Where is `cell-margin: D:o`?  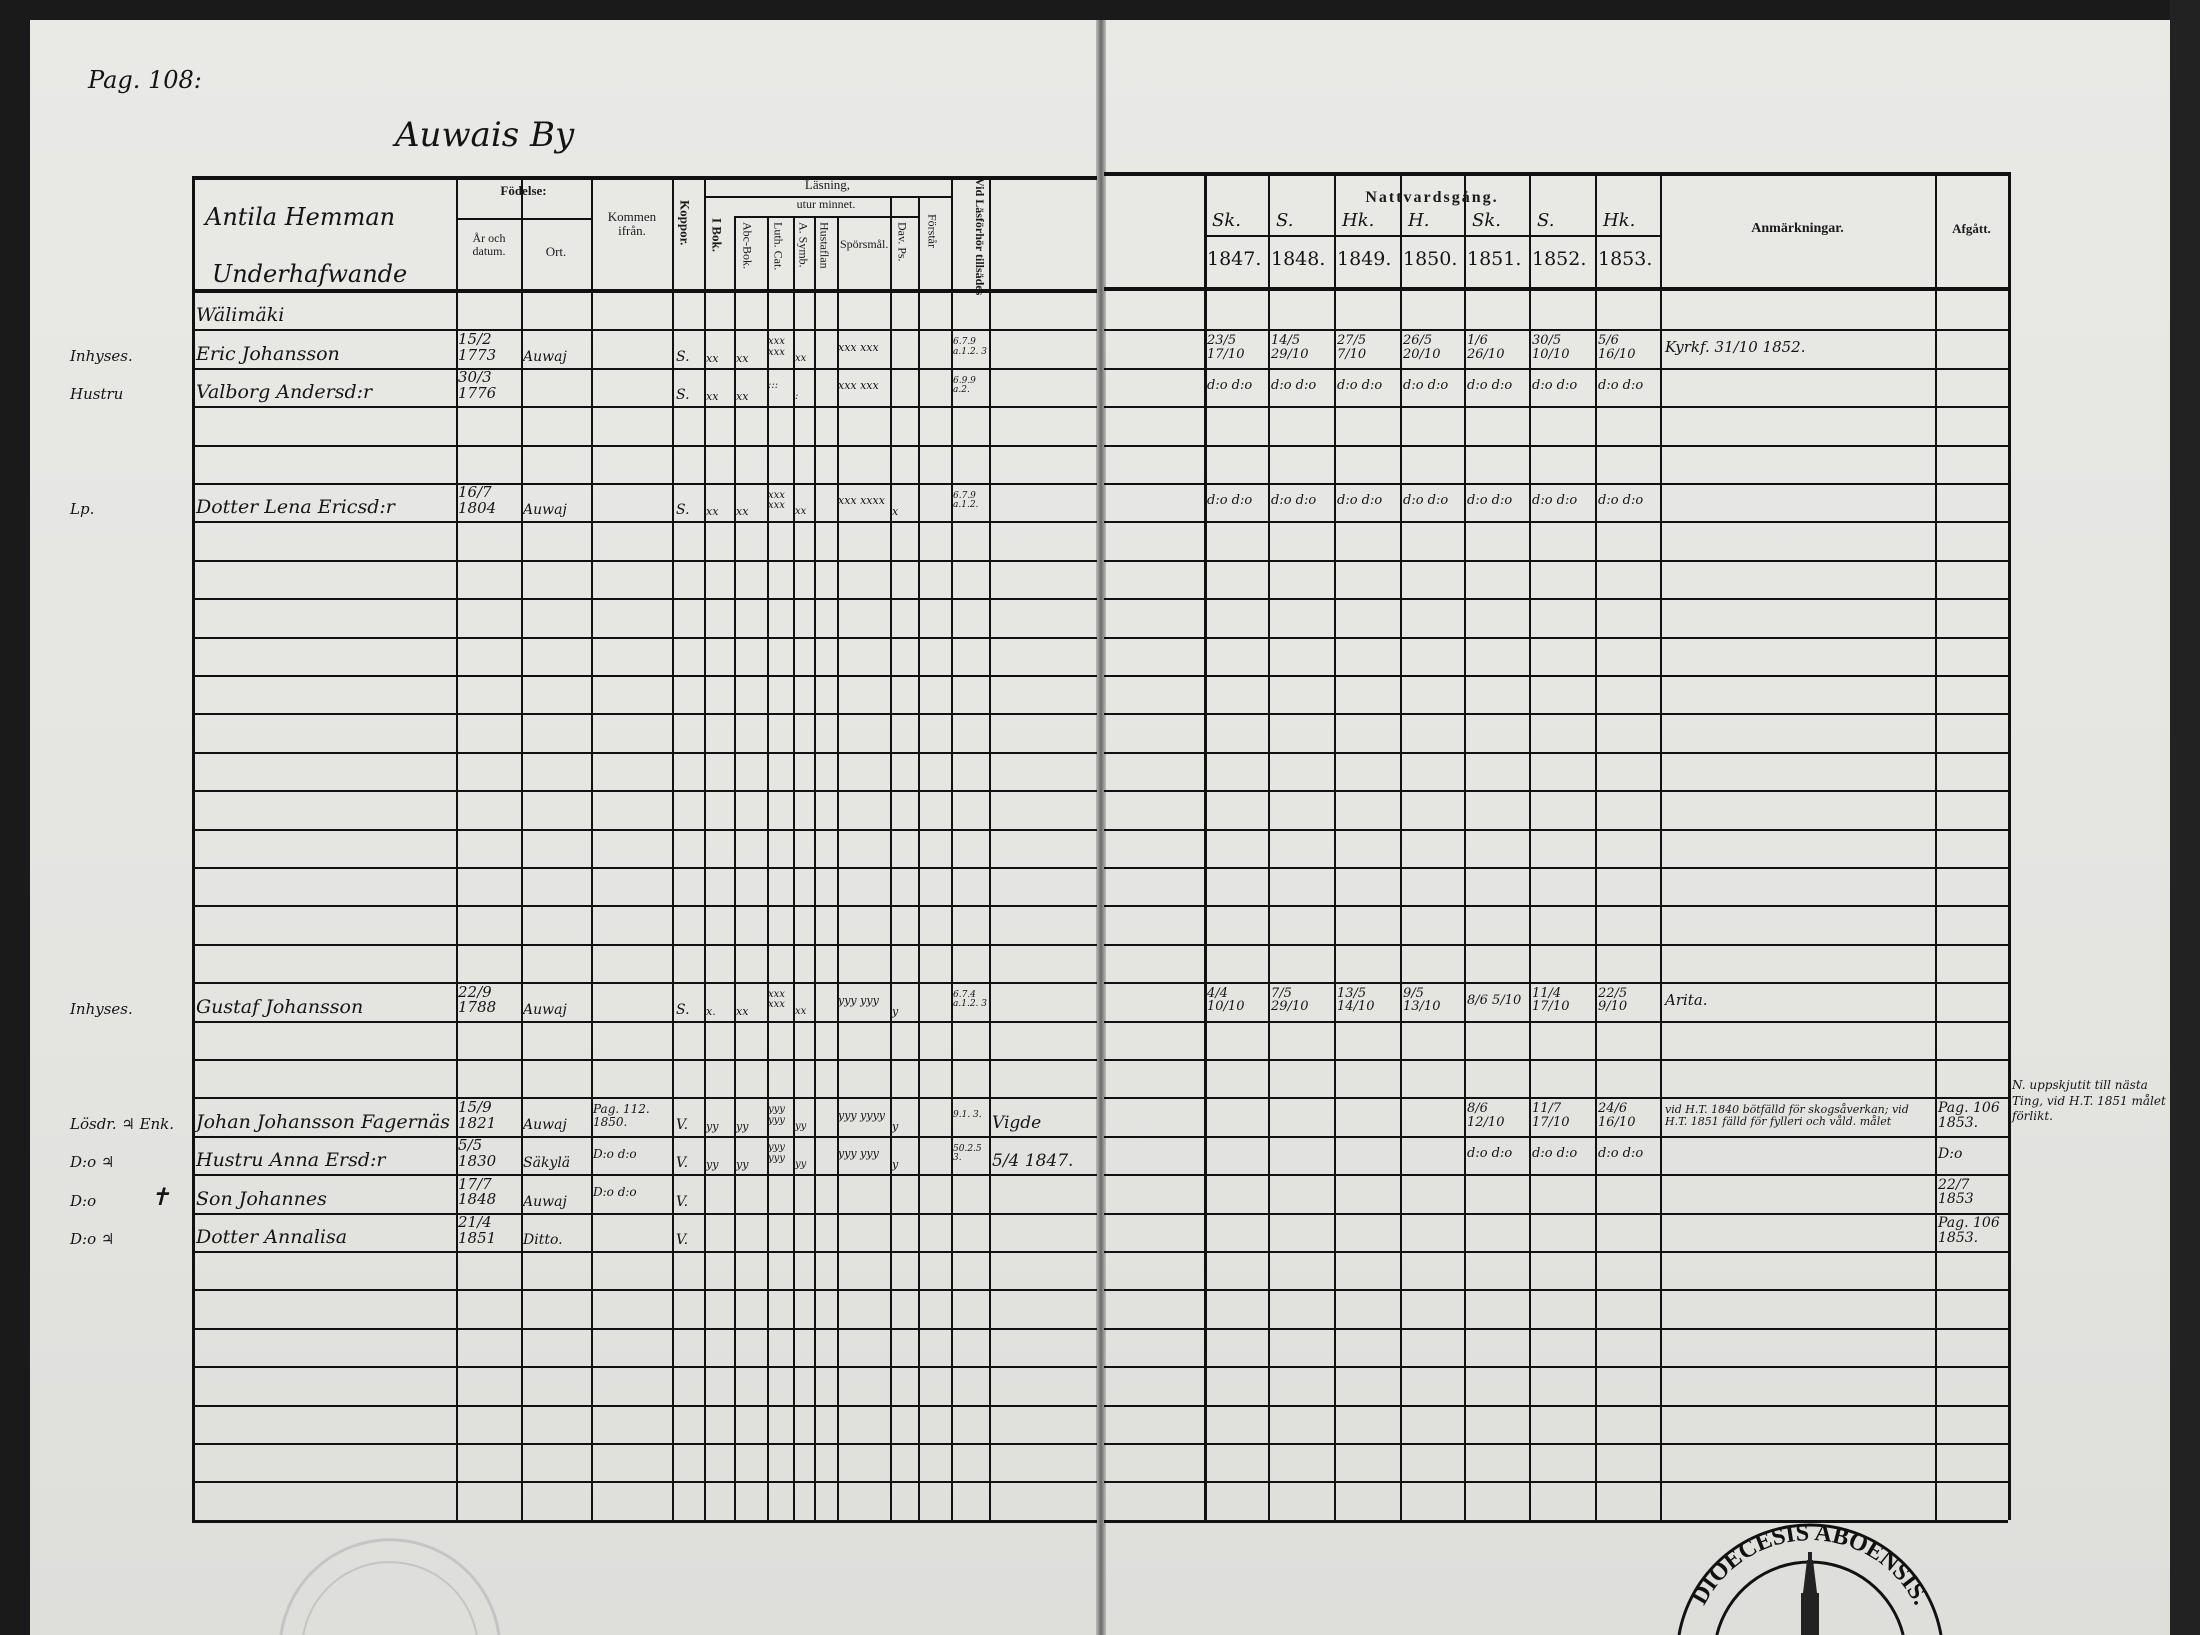 cell-margin: D:o is located at coordinates (83, 1200).